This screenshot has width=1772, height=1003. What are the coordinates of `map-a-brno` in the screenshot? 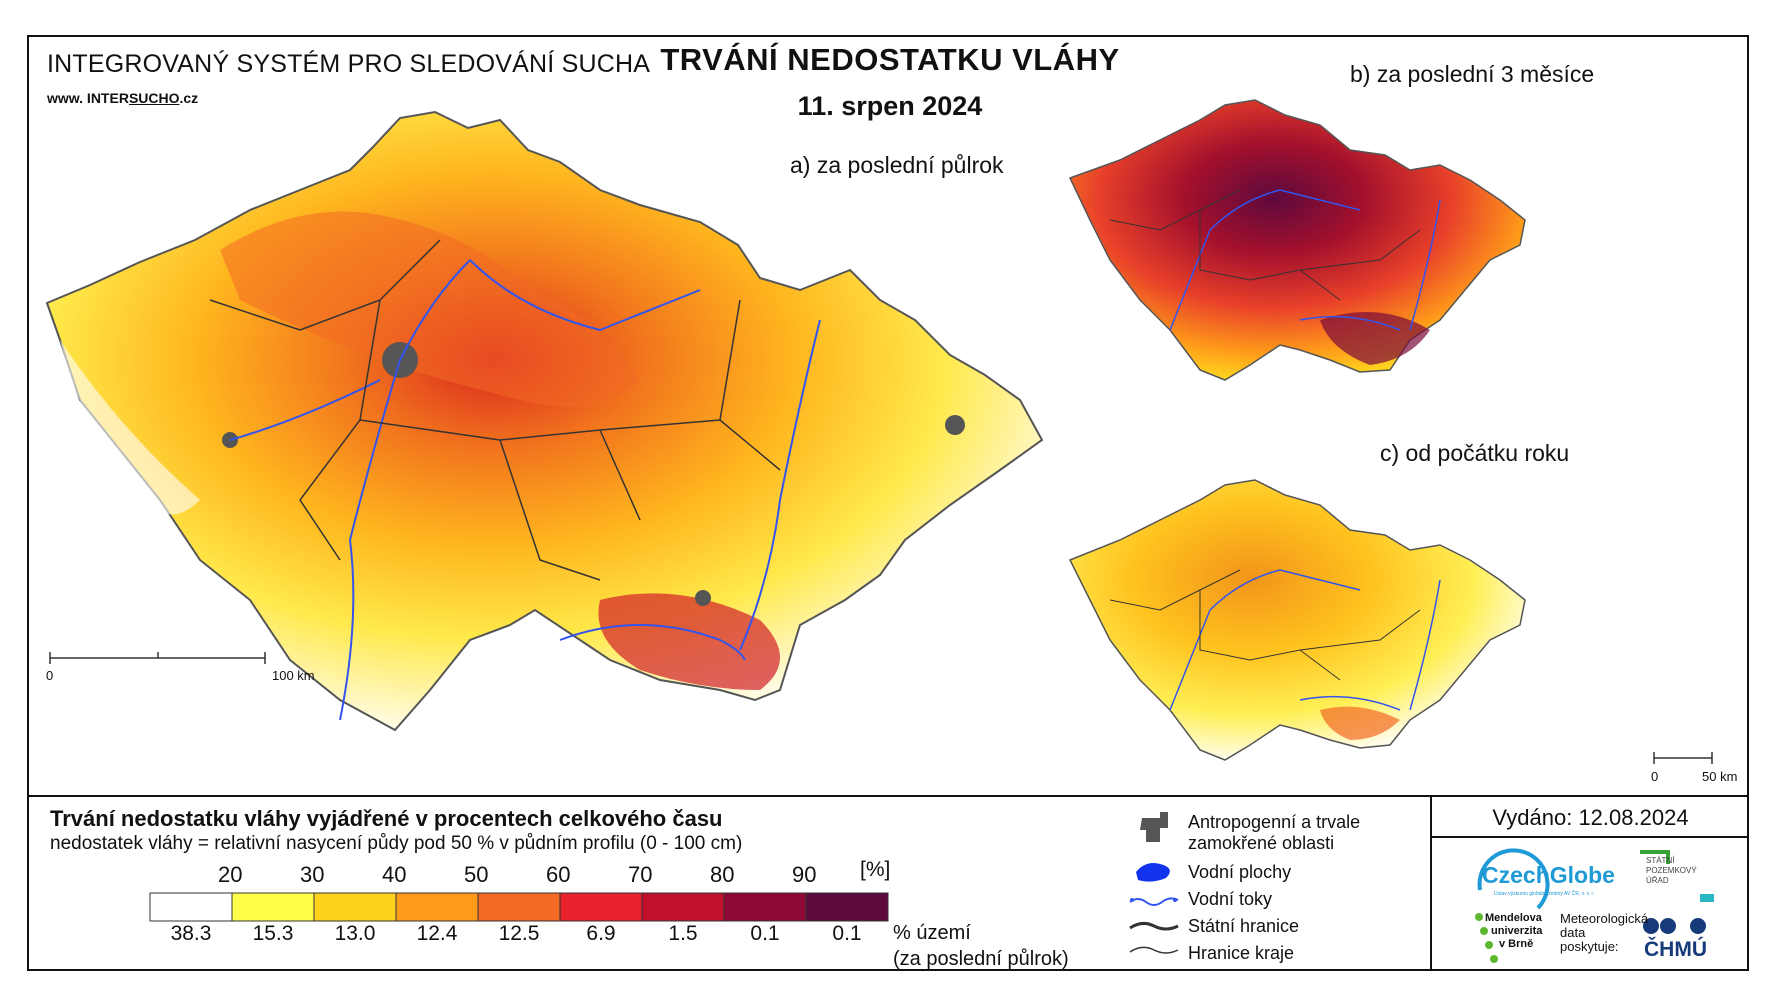 It's located at (703, 598).